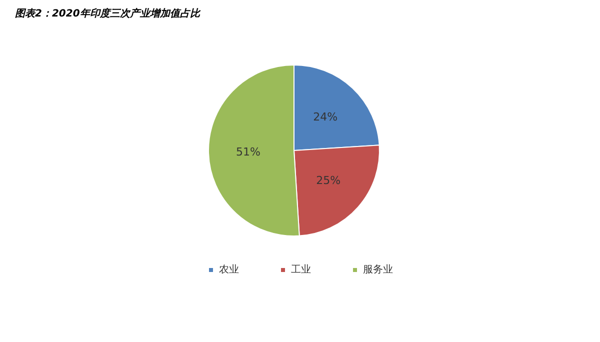 The width and height of the screenshot is (600, 342). Describe the element at coordinates (229, 270) in the screenshot. I see `legend-label: 农业` at that location.